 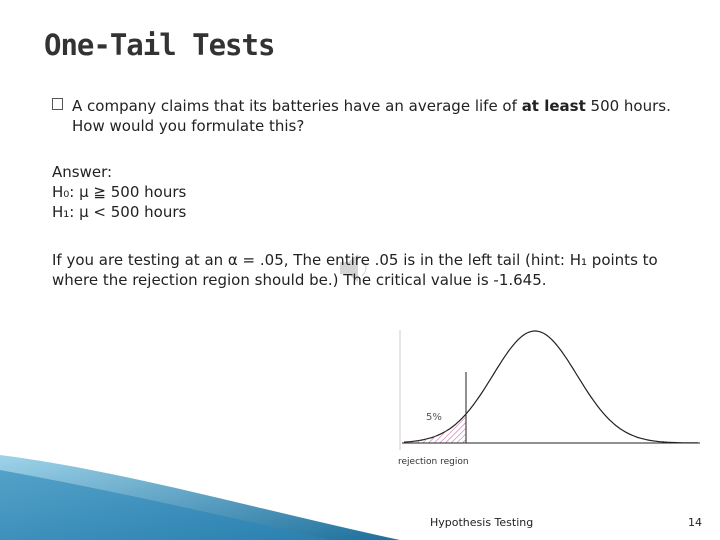 What do you see at coordinates (435, 428) in the screenshot?
I see `rejection-area` at bounding box center [435, 428].